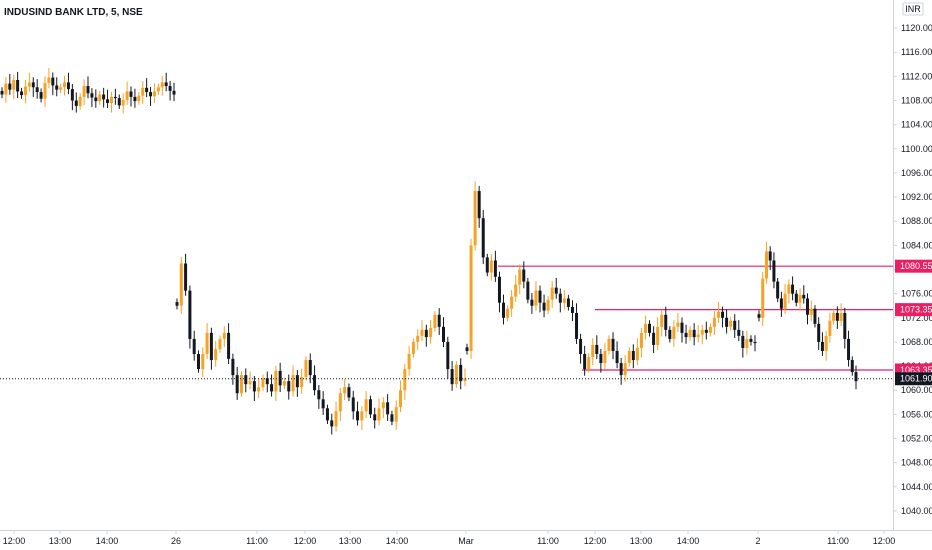 The image size is (932, 550). Describe the element at coordinates (916, 197) in the screenshot. I see `price-tick-label: 1092.00` at that location.